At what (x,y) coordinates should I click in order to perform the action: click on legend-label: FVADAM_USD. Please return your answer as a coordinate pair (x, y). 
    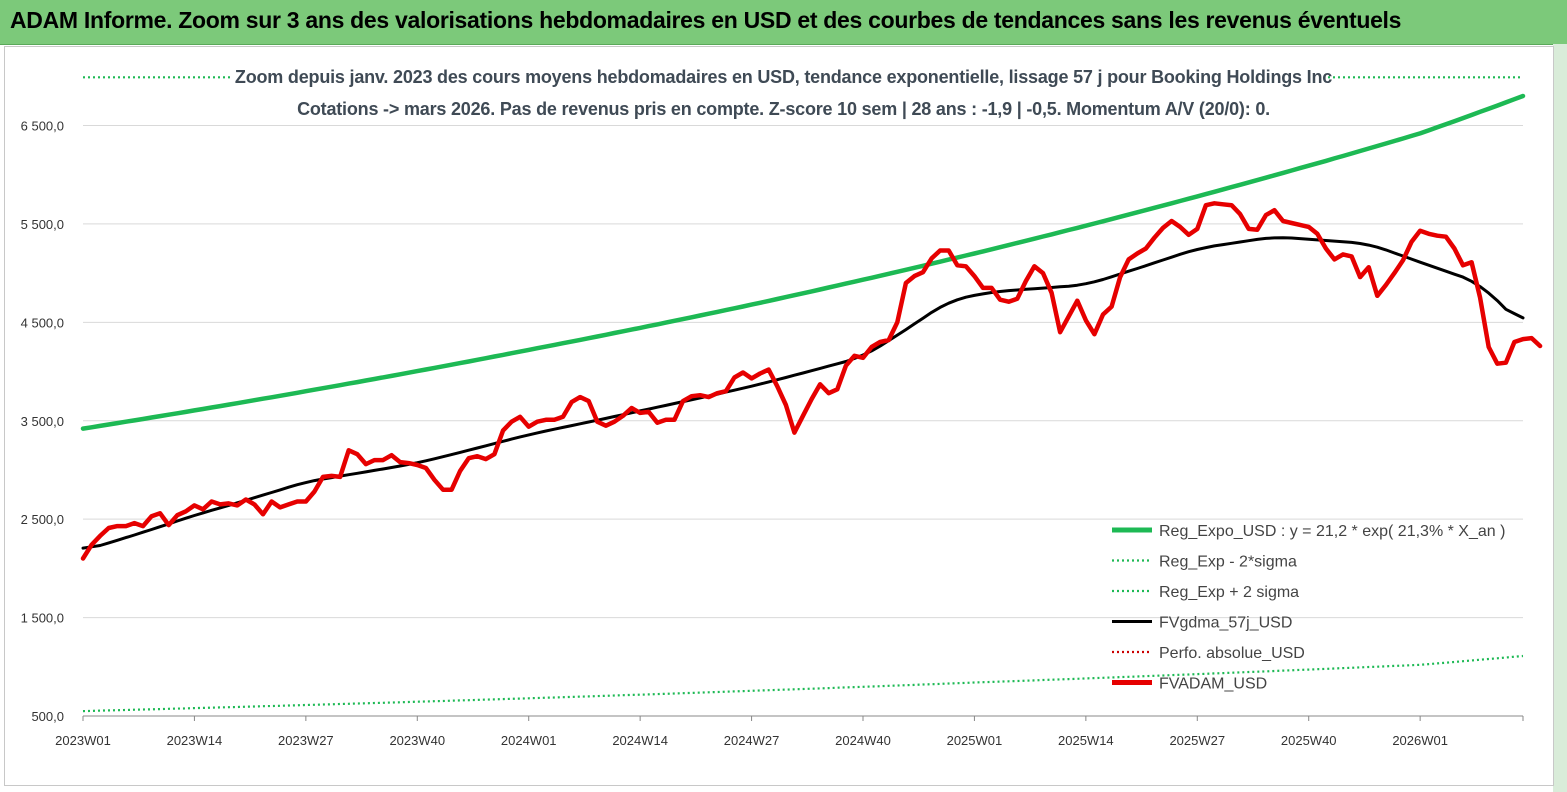
    Looking at the image, I should click on (1213, 684).